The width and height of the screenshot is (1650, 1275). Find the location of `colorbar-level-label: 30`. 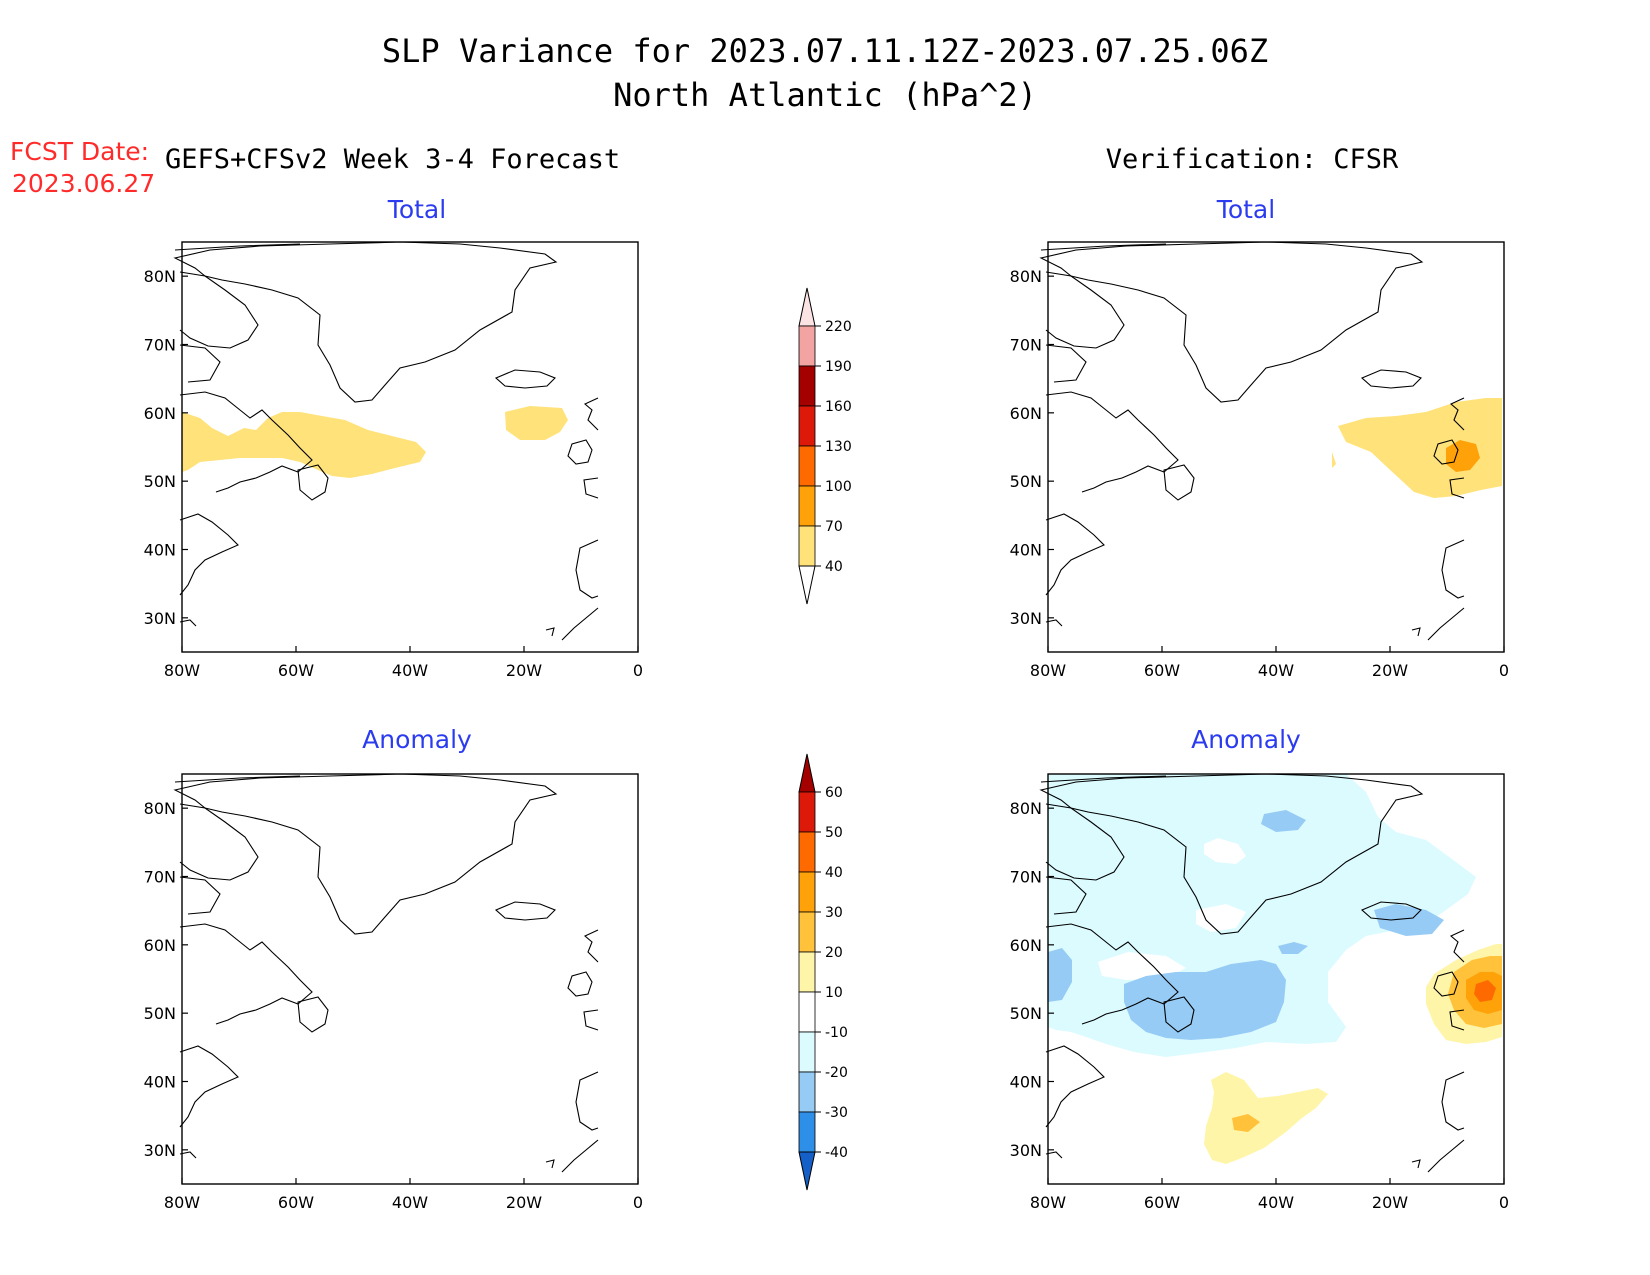

colorbar-level-label: 30 is located at coordinates (834, 913).